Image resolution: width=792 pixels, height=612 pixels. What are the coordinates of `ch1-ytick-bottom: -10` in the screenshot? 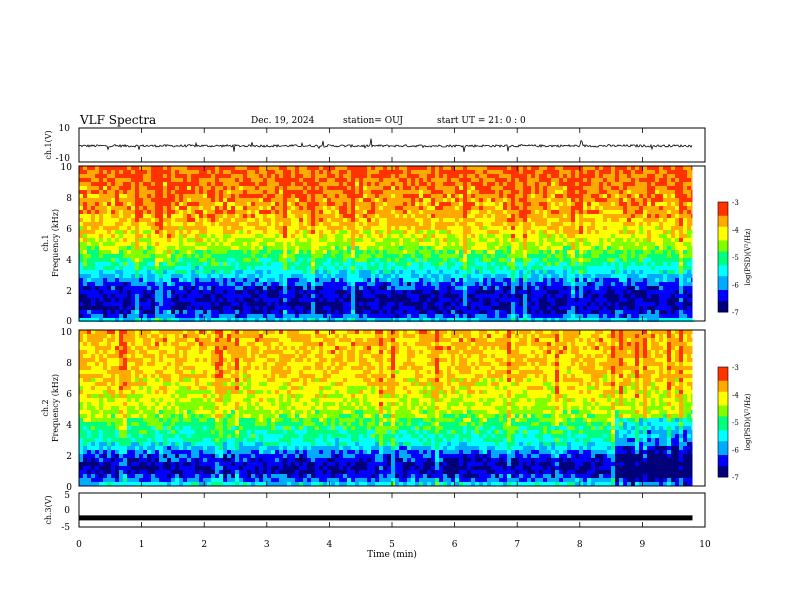 It's located at (63, 159).